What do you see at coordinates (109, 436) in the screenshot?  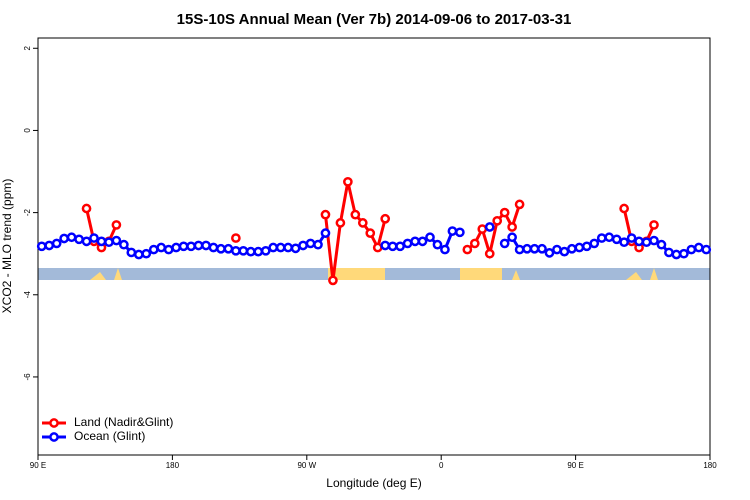 I see `legend-label: Ocean (Glint)` at bounding box center [109, 436].